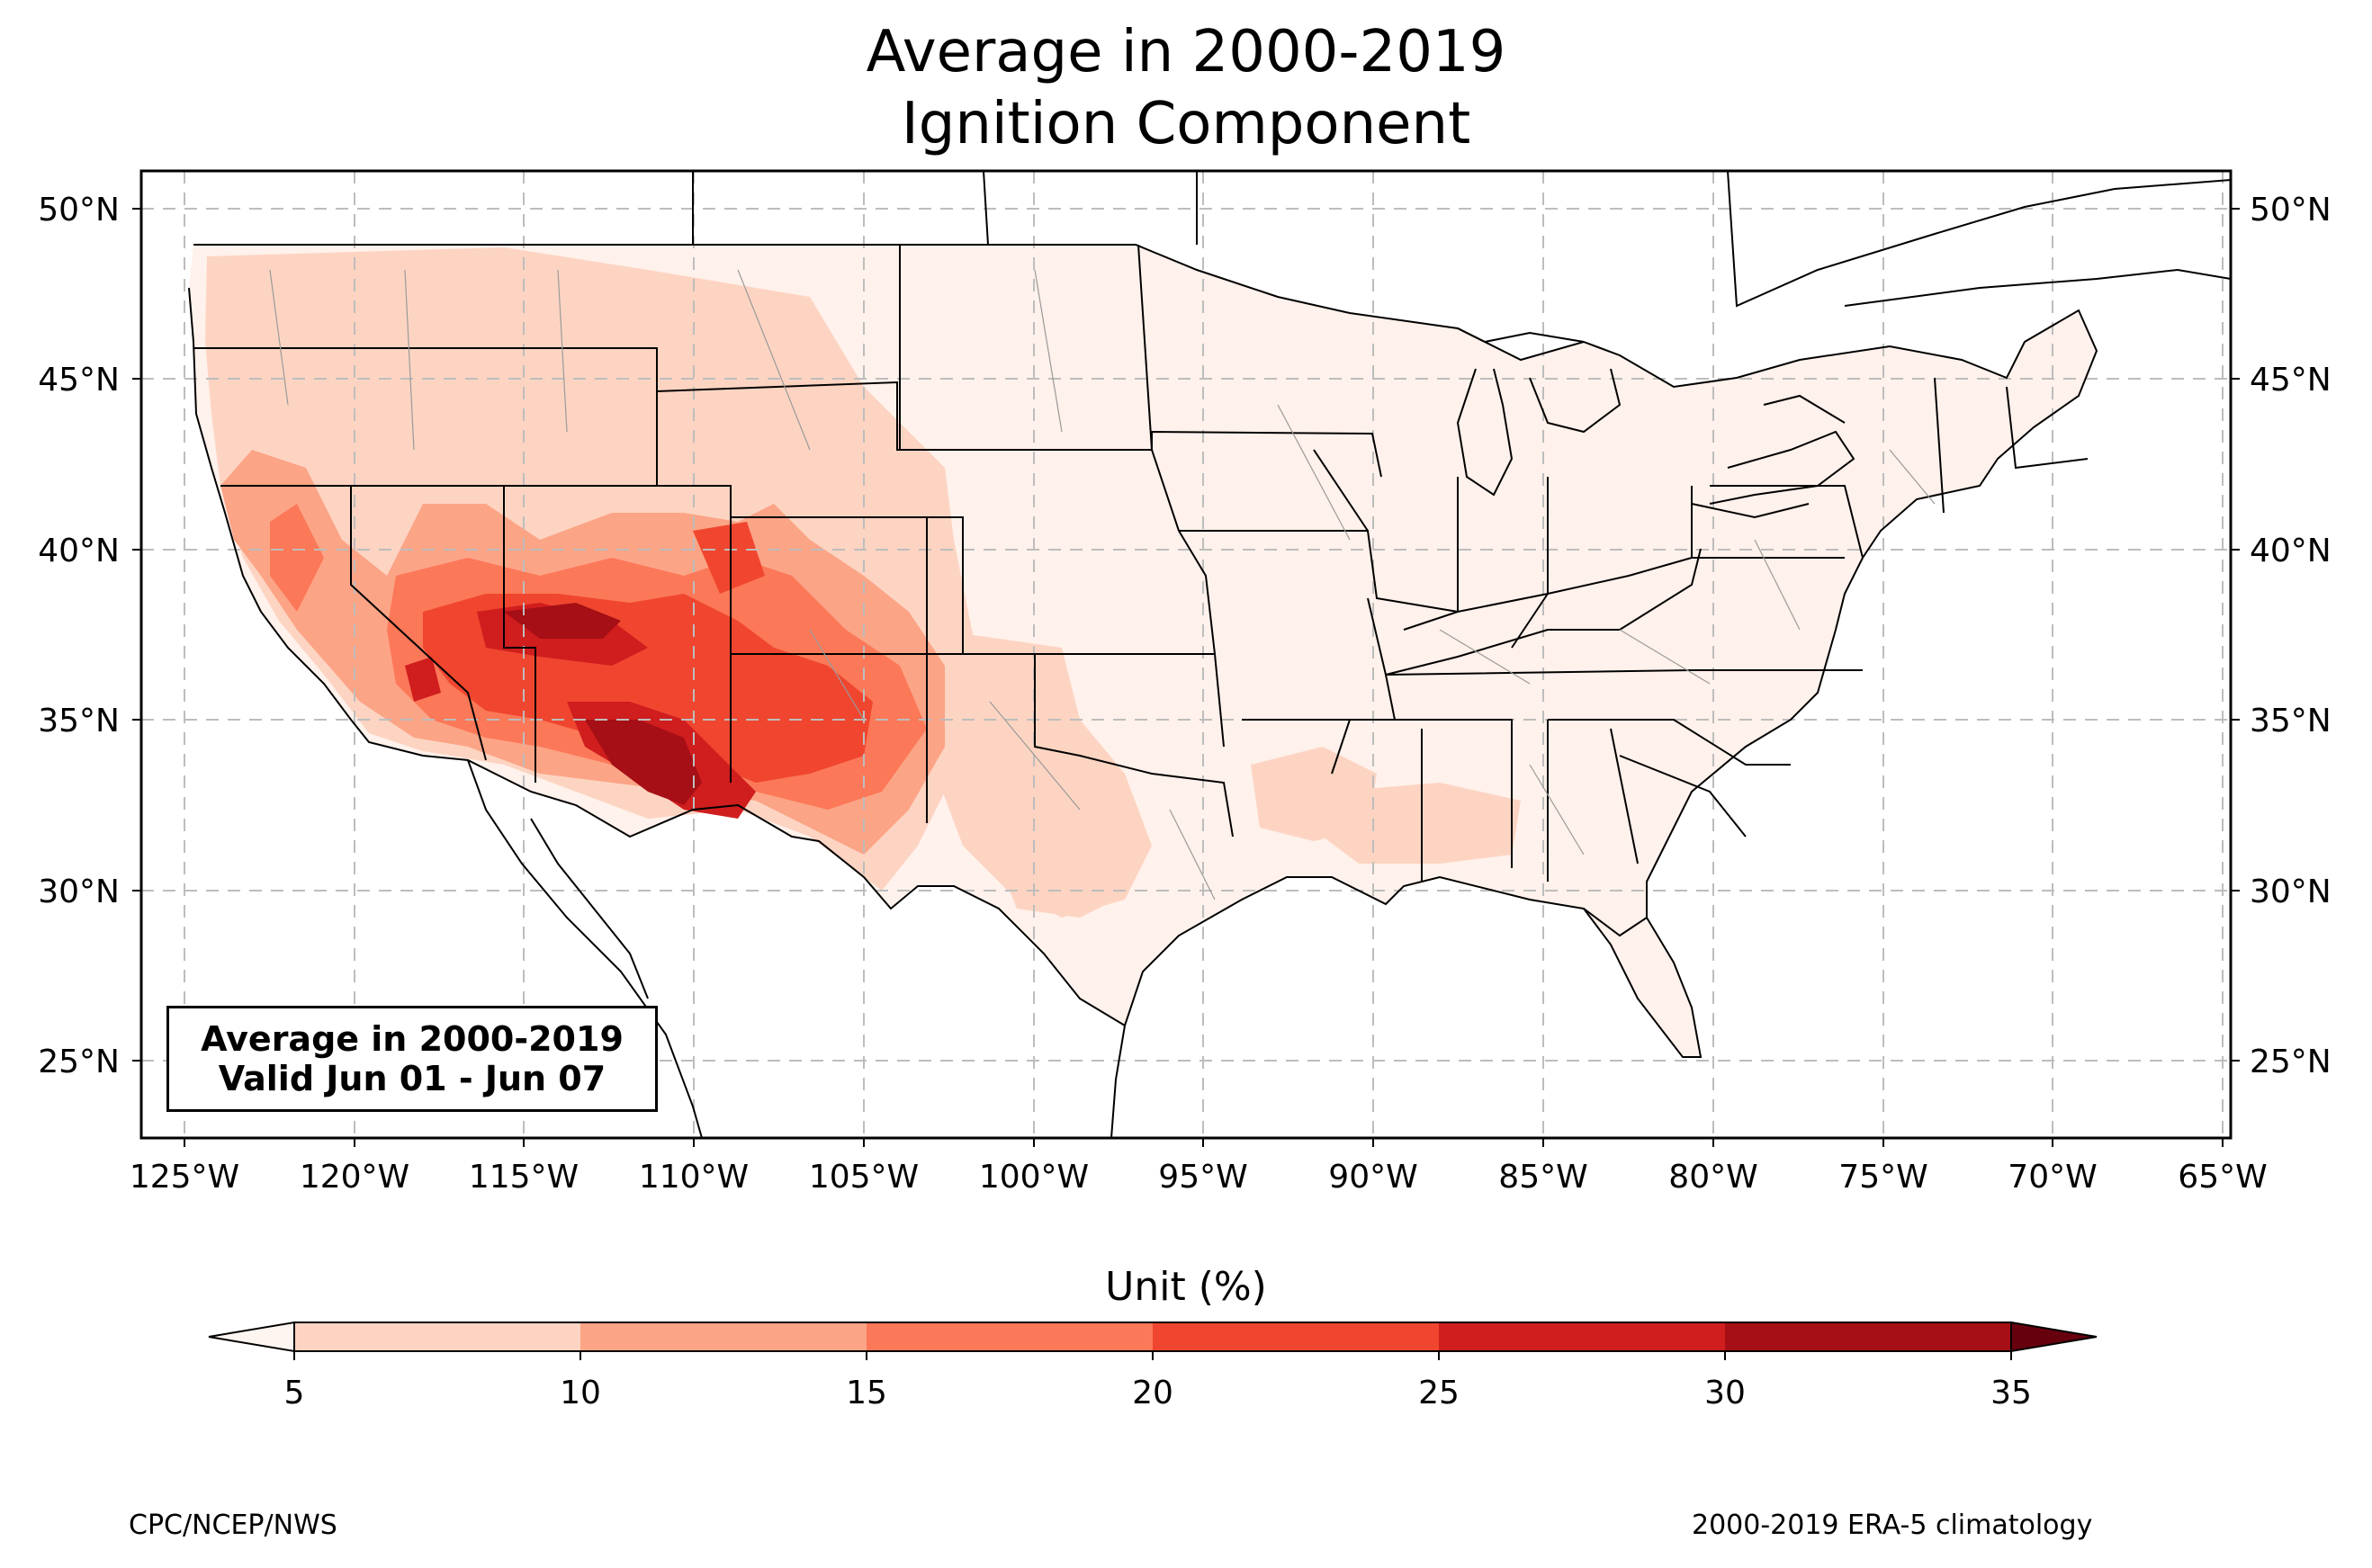  What do you see at coordinates (1034, 1177) in the screenshot?
I see `lon-label: 100°W` at bounding box center [1034, 1177].